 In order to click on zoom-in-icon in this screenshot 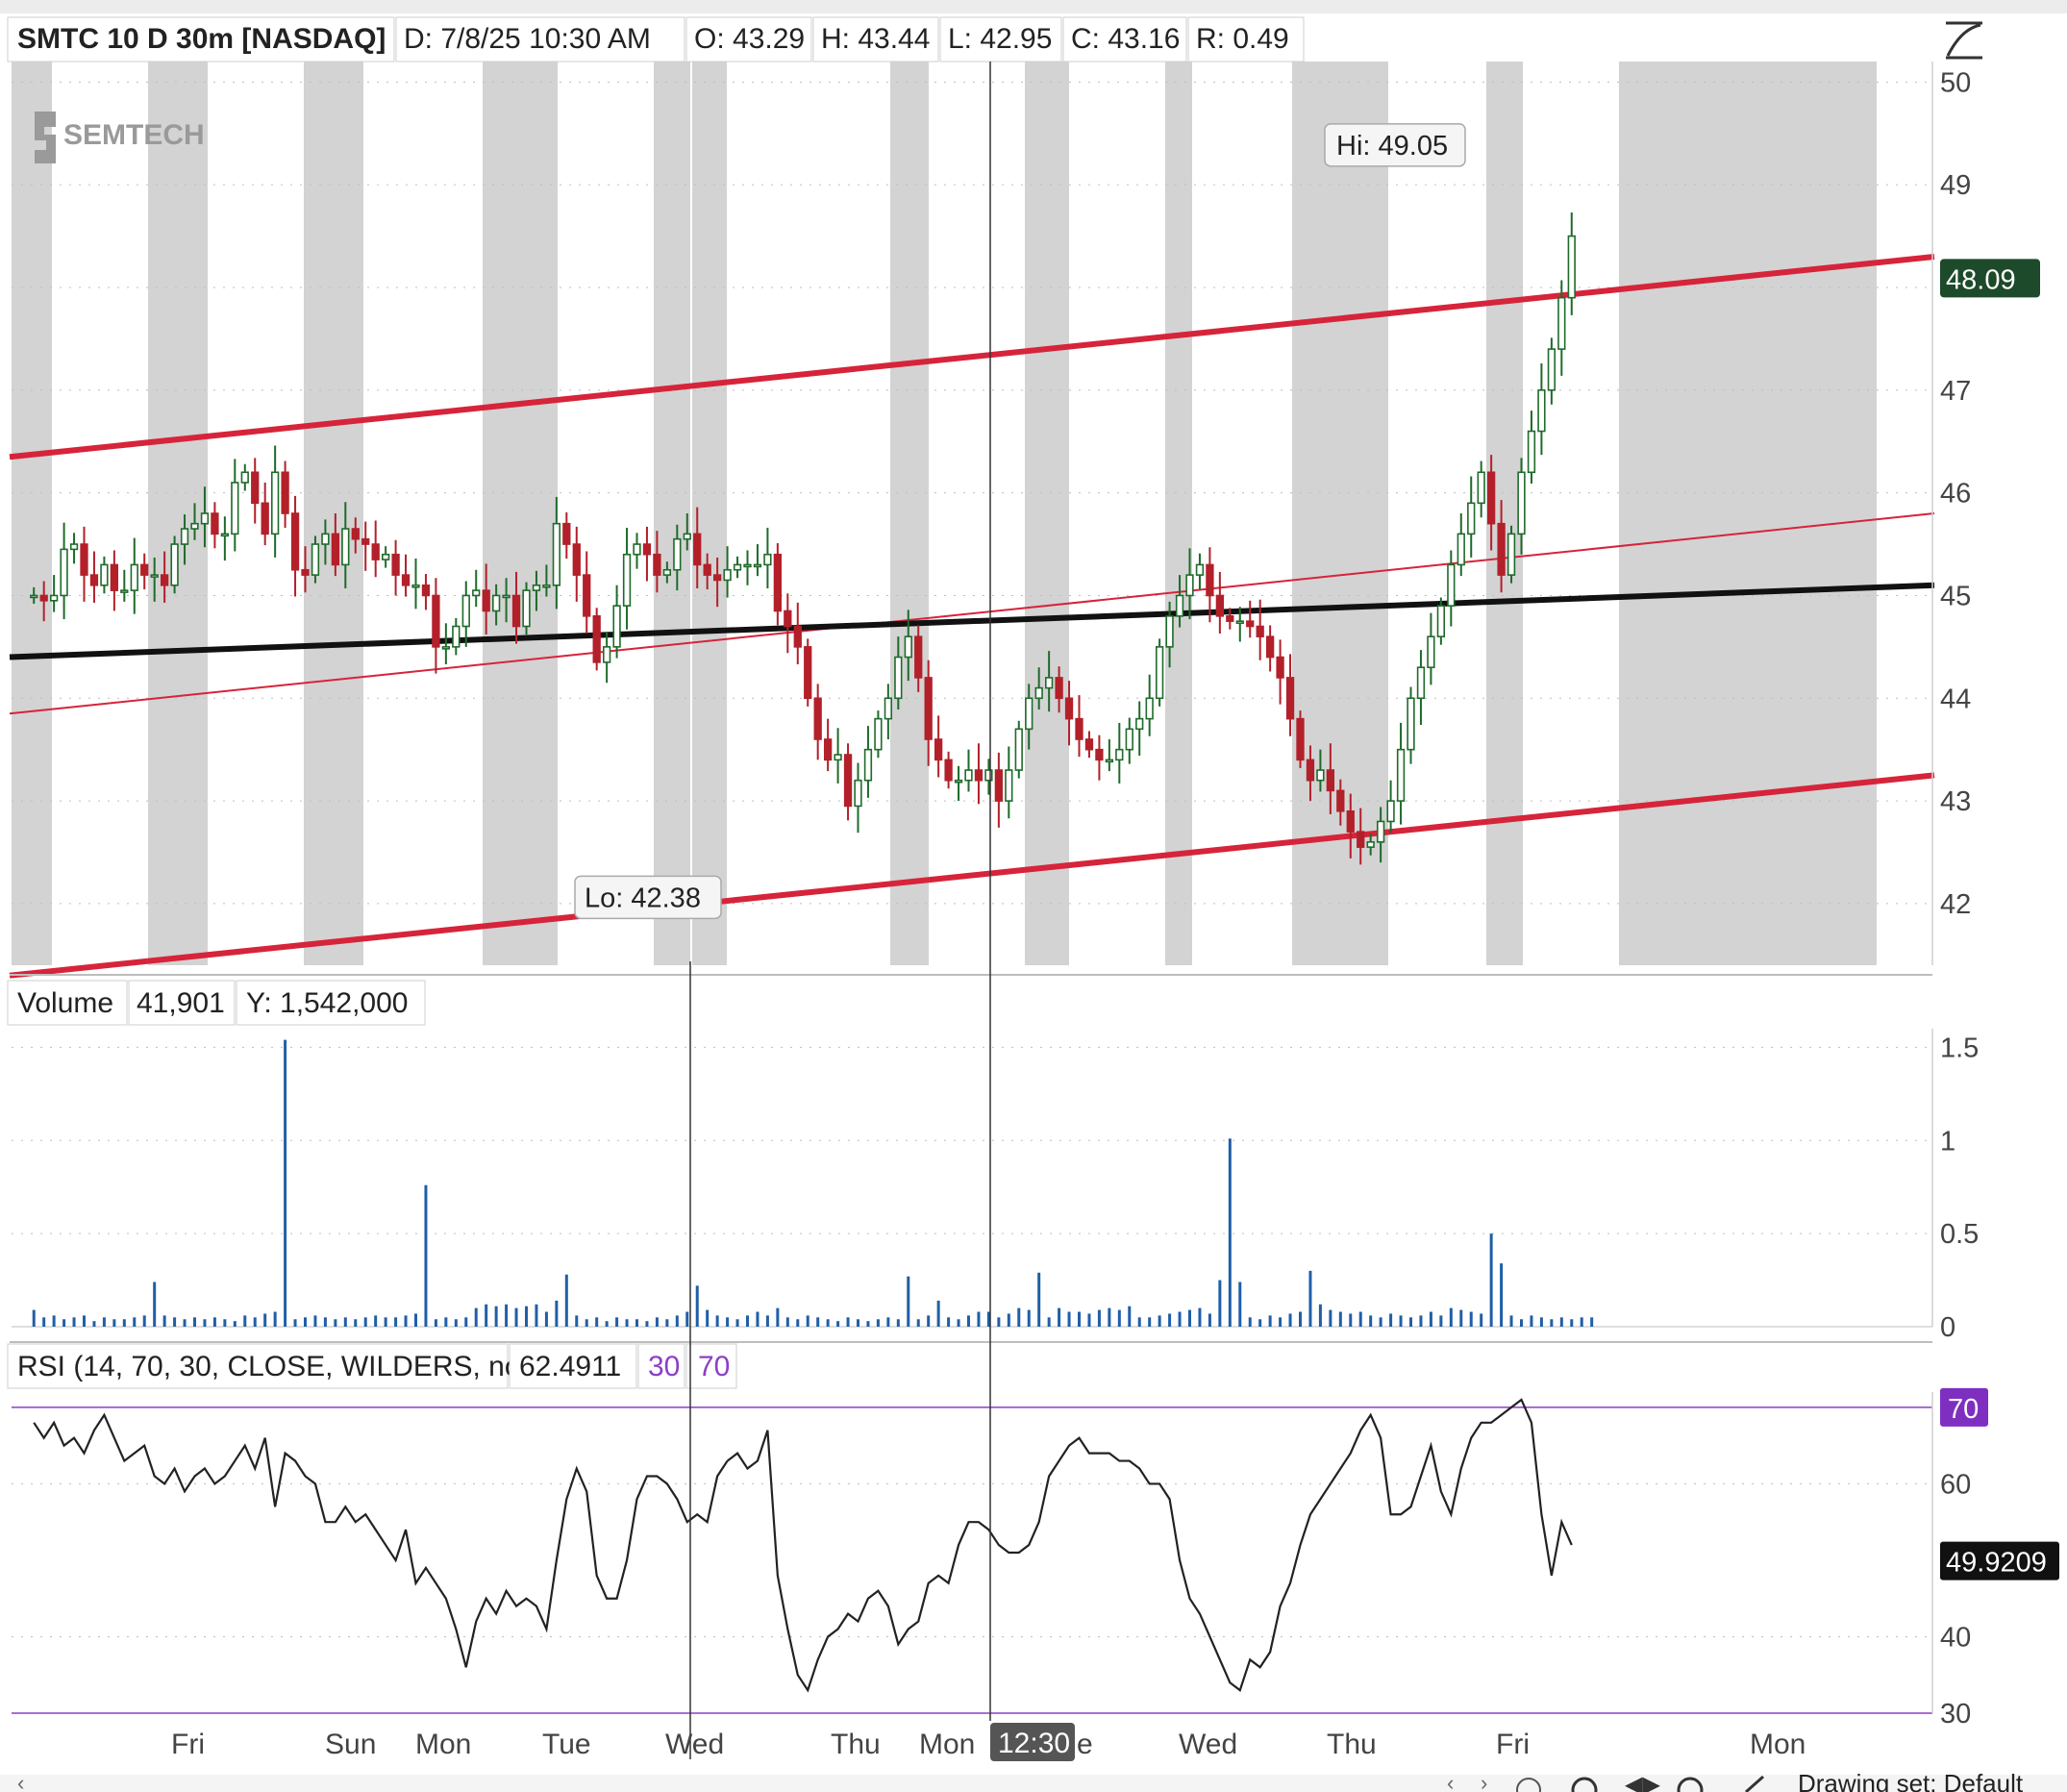, I will do `click(1584, 1784)`.